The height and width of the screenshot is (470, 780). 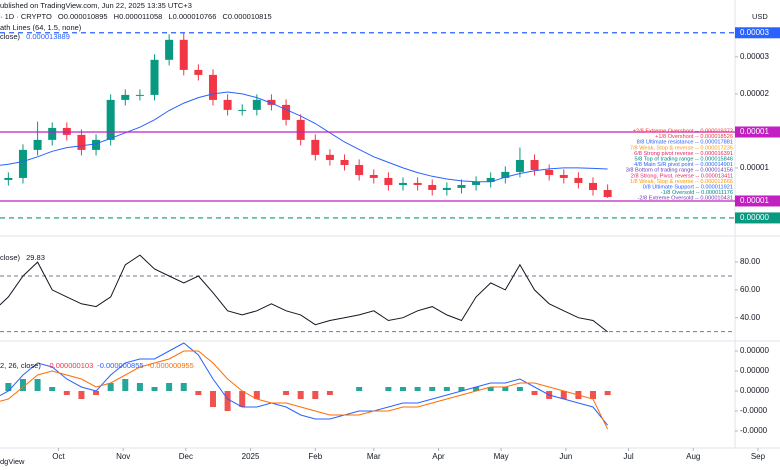 I want to click on x-tick-label: 2025, so click(x=251, y=456).